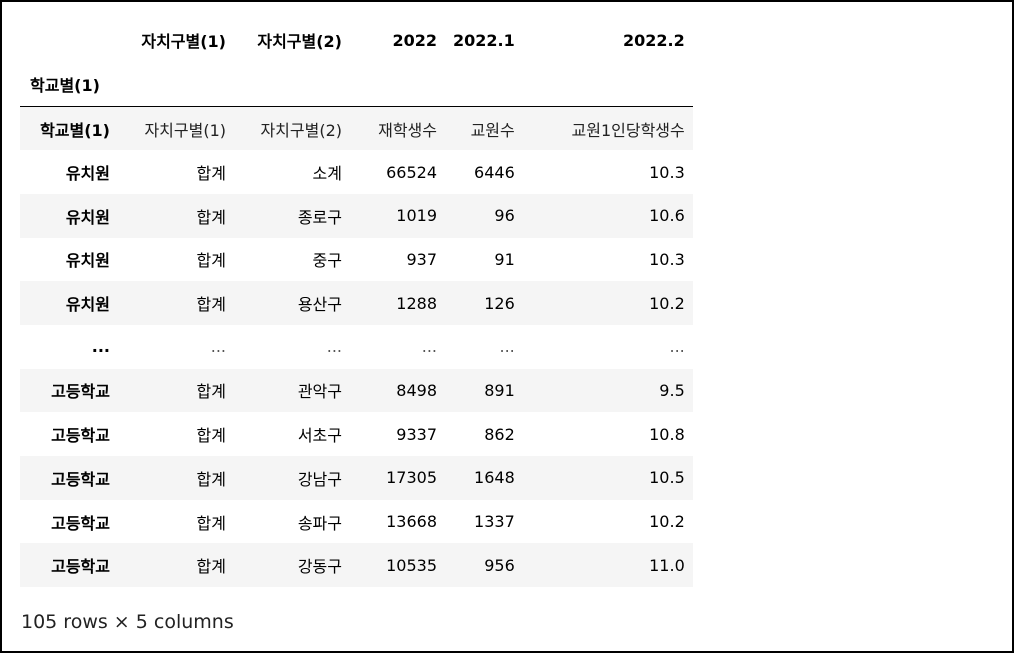 This screenshot has height=653, width=1014. I want to click on table-cell: 송파구, so click(319, 523).